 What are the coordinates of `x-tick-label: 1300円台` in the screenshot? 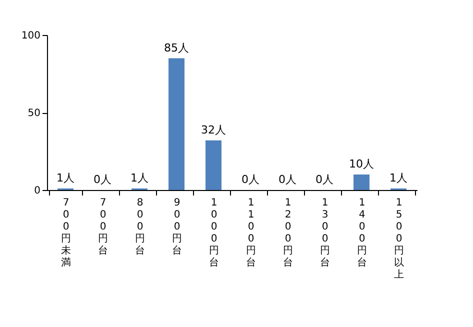 It's located at (325, 233).